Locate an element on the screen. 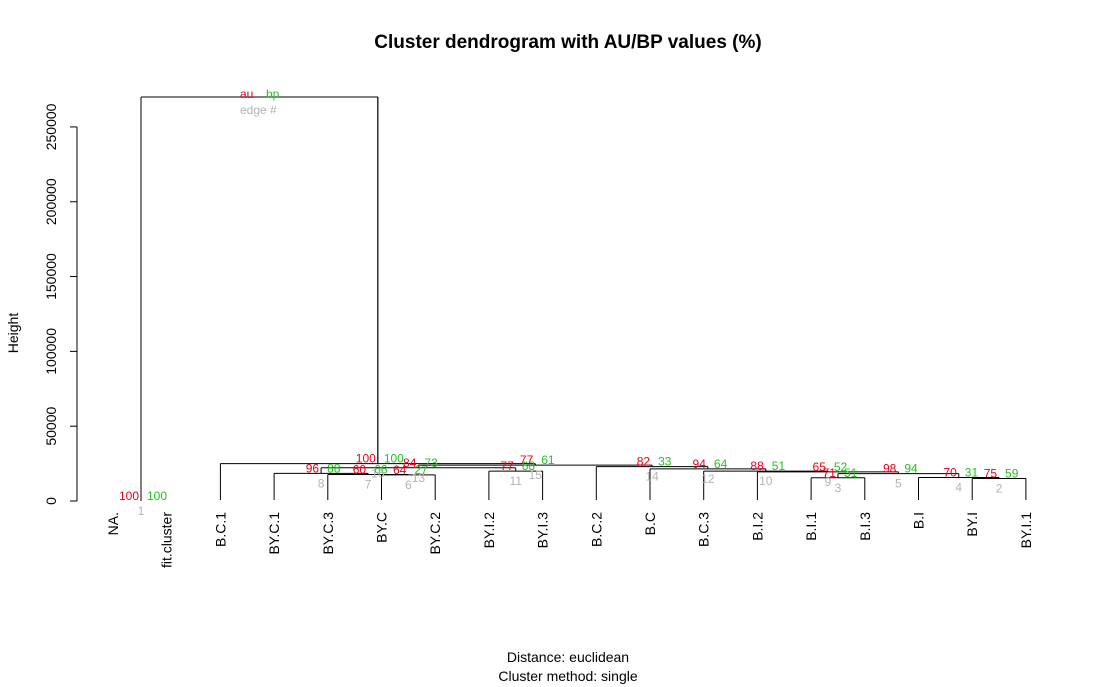  y-tick-label: 100000 is located at coordinates (51, 351).